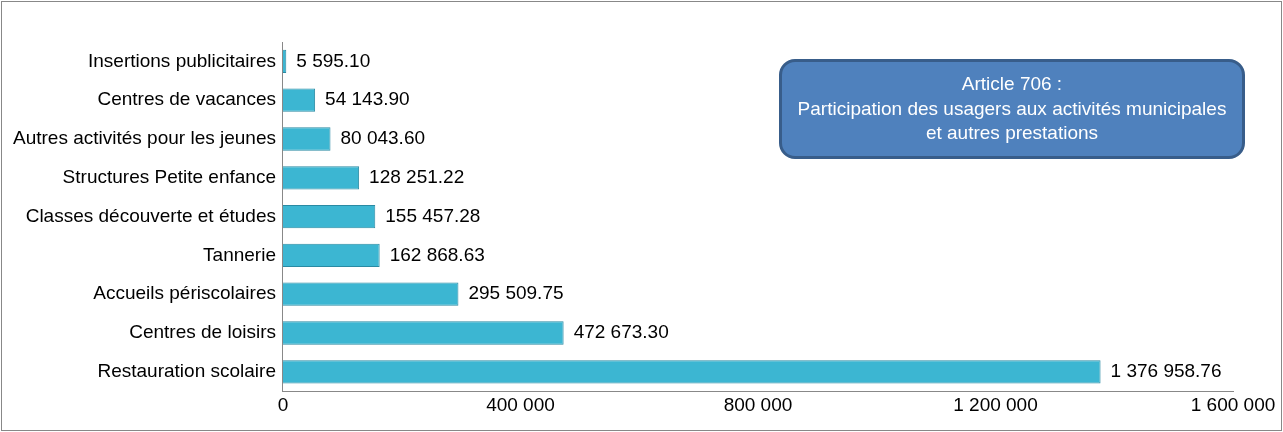  What do you see at coordinates (516, 293) in the screenshot?
I see `data-label: 295 509.75` at bounding box center [516, 293].